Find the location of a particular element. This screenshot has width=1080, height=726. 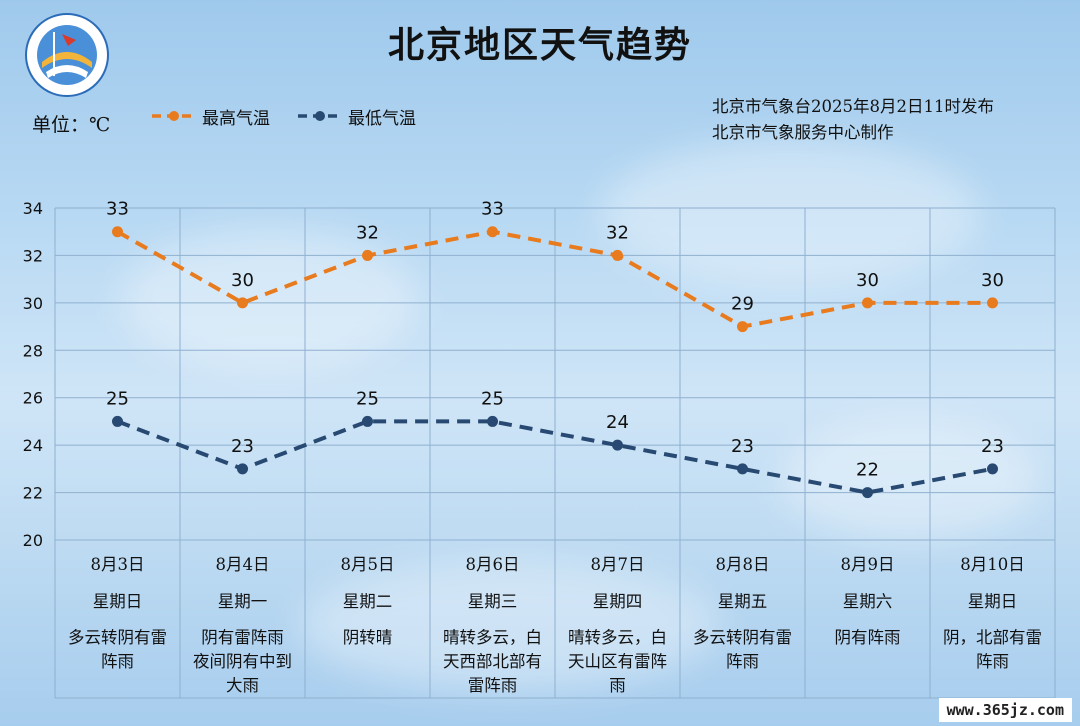

legend-swatch-low is located at coordinates (320, 116).